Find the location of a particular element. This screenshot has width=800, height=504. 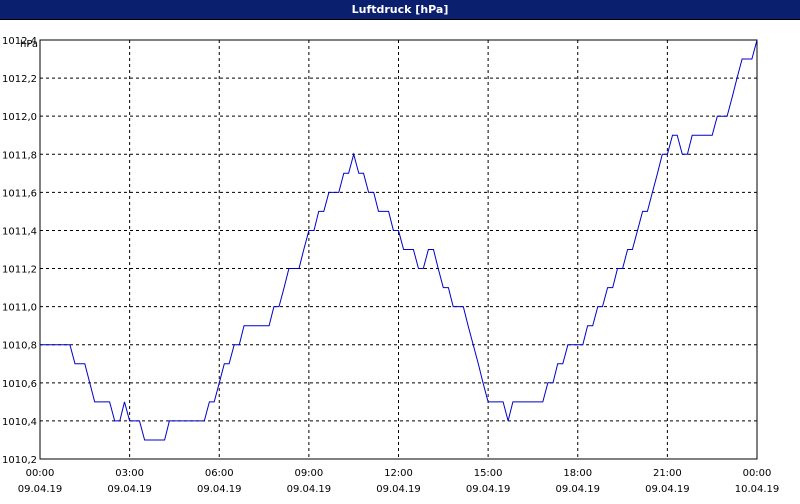

chart-title: Luftdruck [hPa] is located at coordinates (400, 9).